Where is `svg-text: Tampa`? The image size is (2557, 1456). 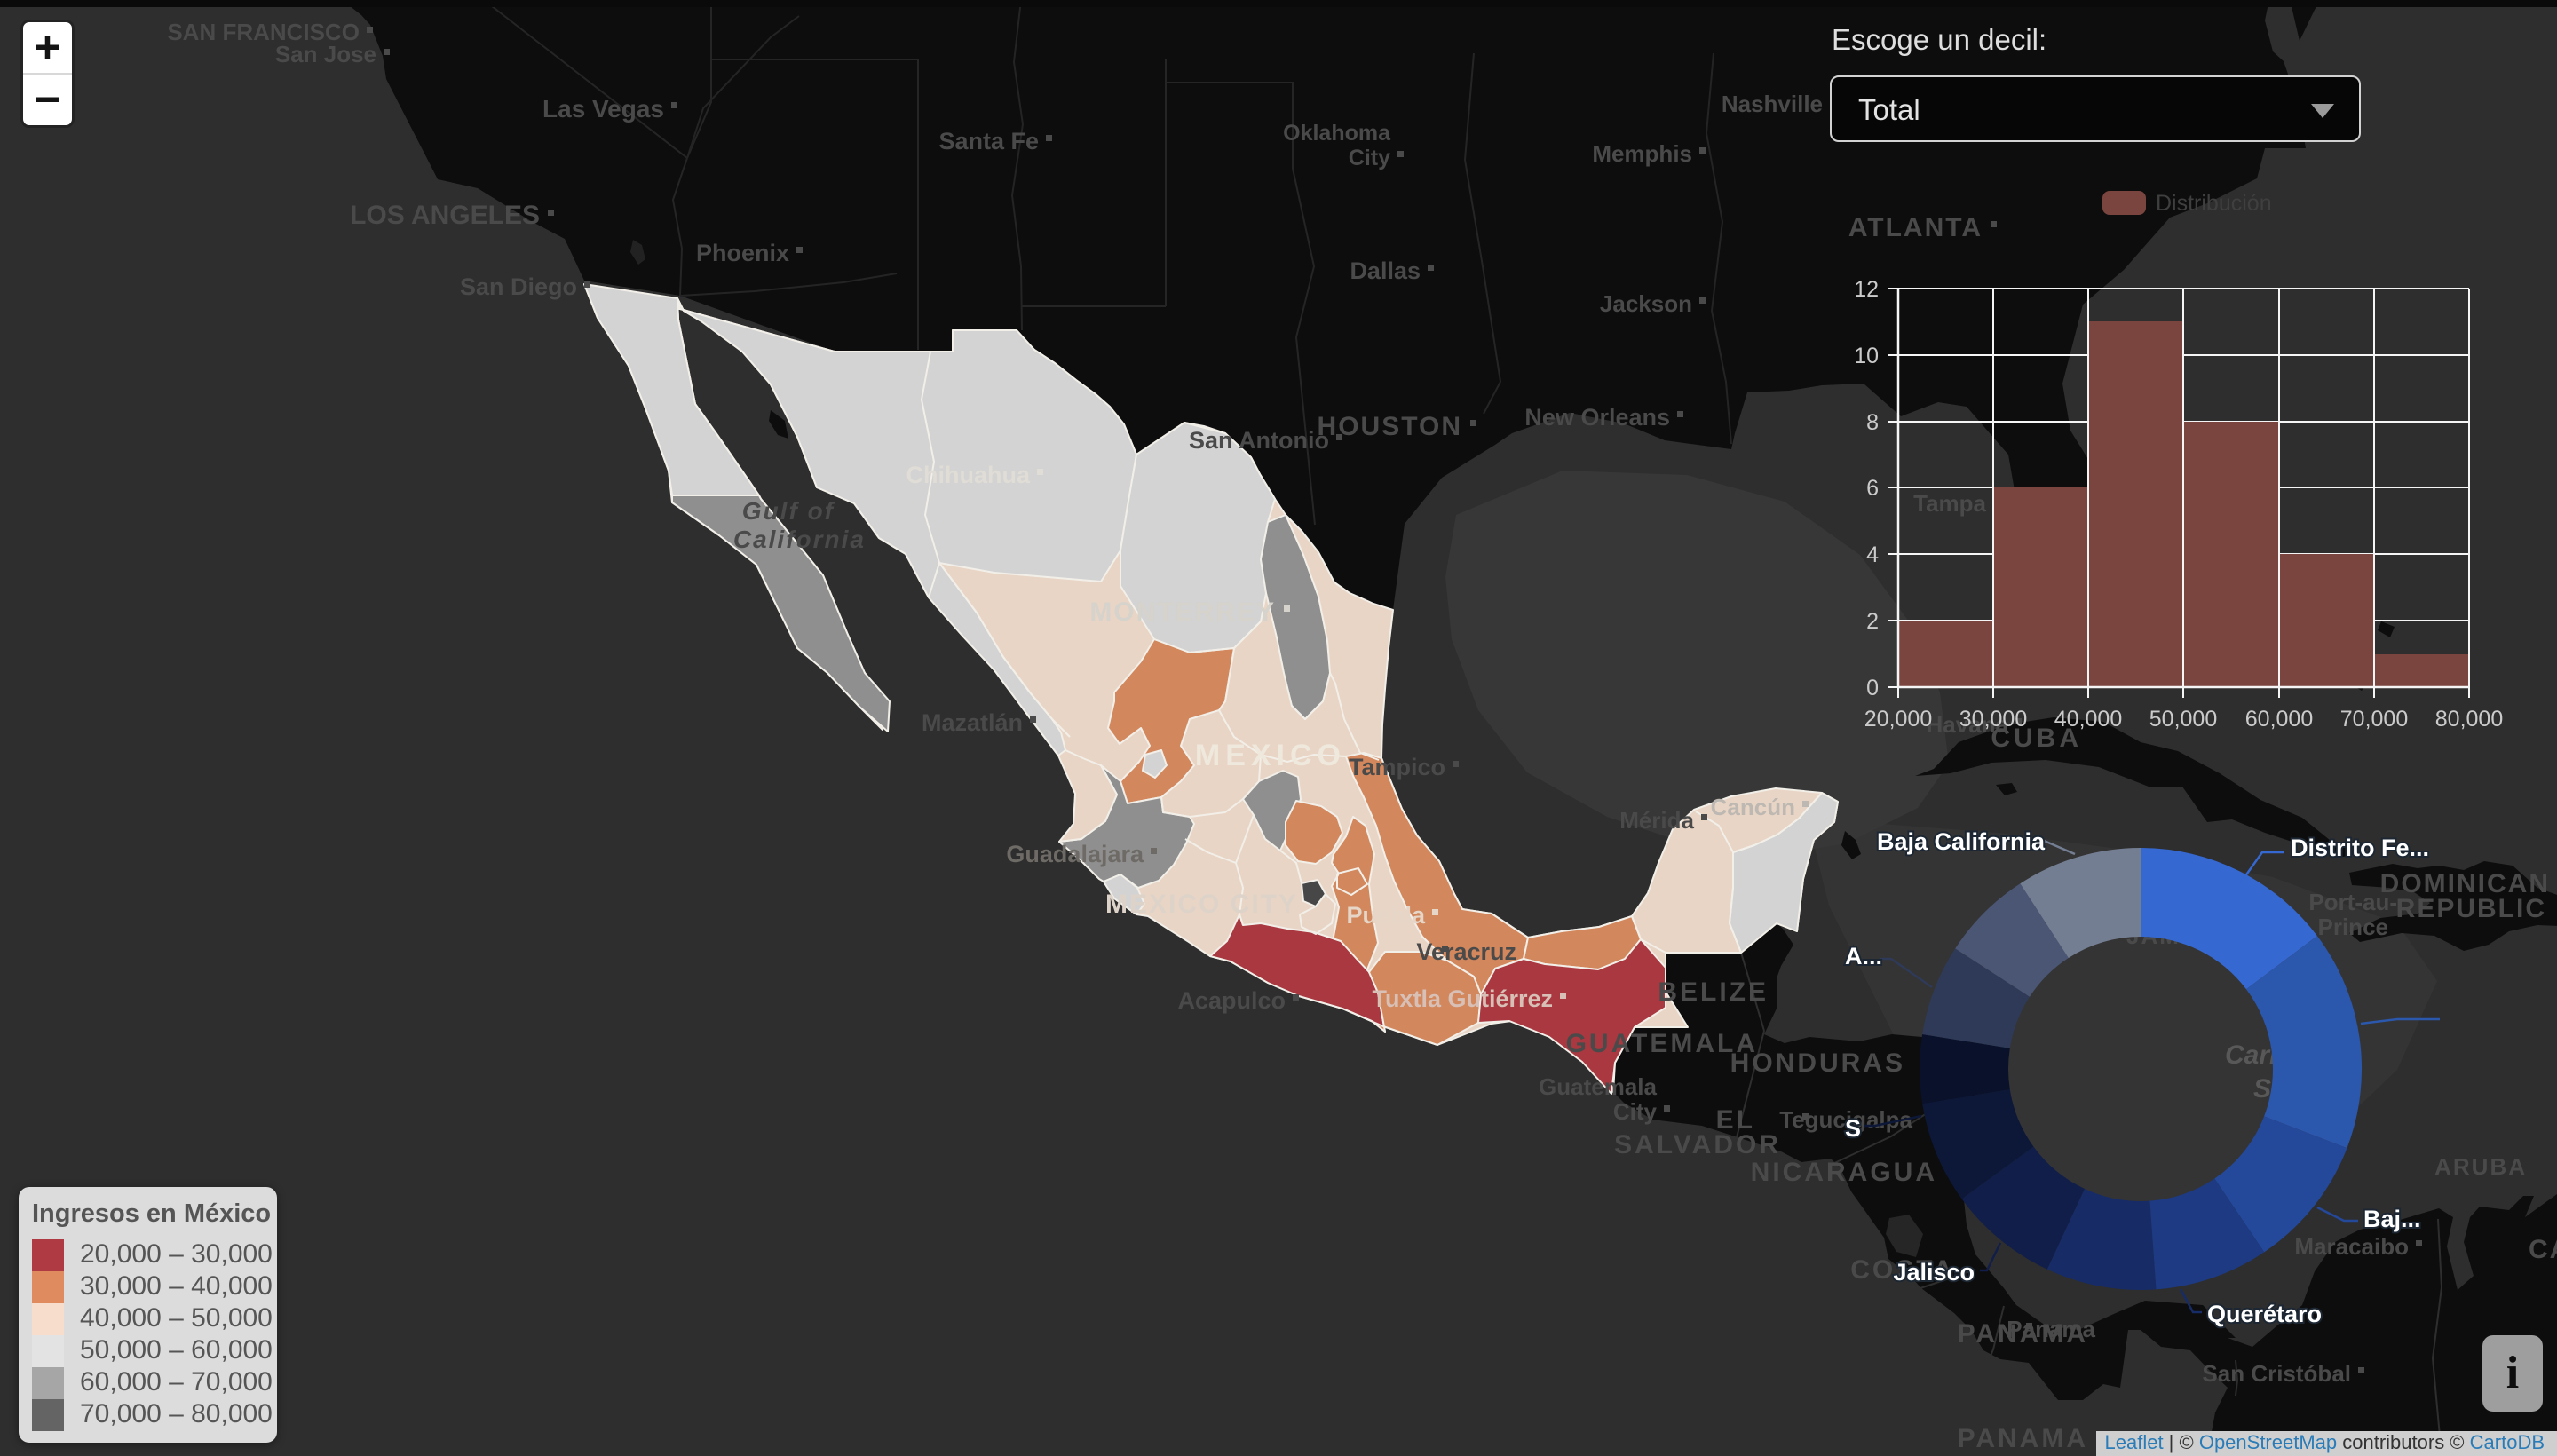
svg-text: Tampa is located at coordinates (1949, 504).